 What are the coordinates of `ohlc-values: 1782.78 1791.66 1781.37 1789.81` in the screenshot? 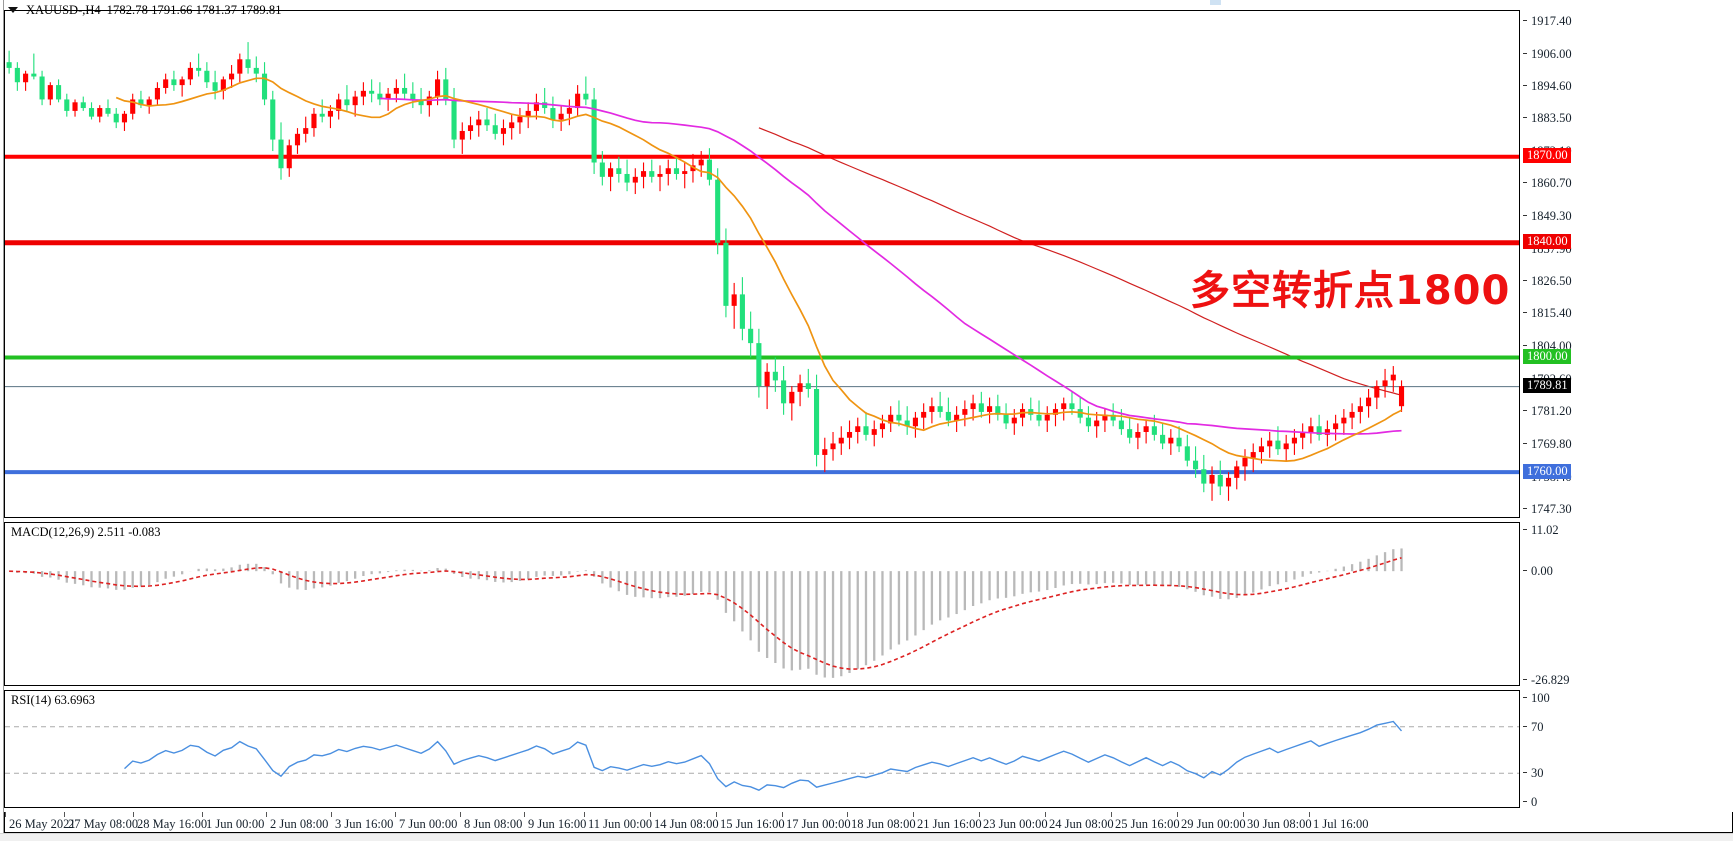 It's located at (194, 9).